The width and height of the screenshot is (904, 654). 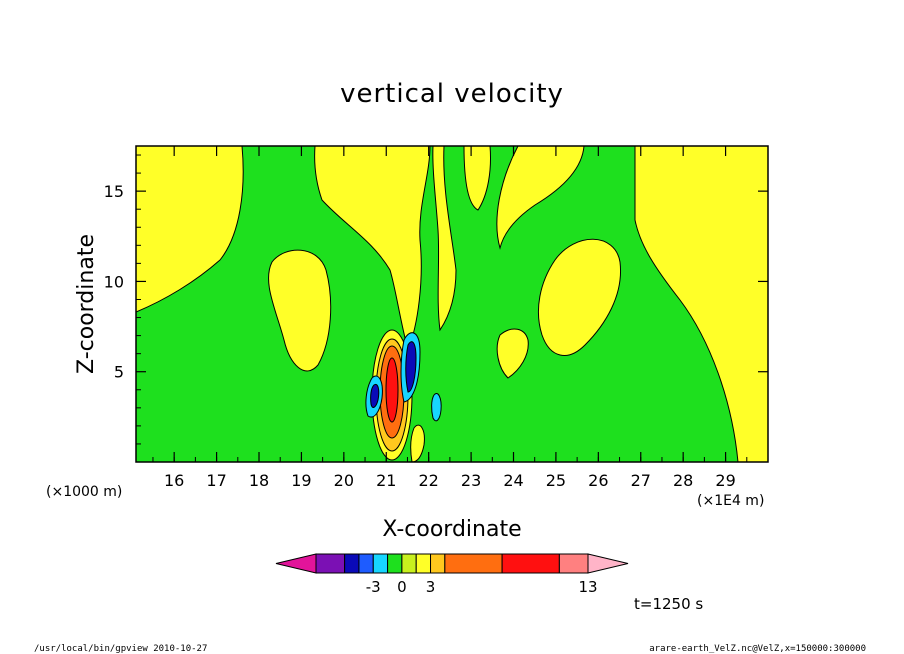 I want to click on colorbar, so click(x=452, y=563).